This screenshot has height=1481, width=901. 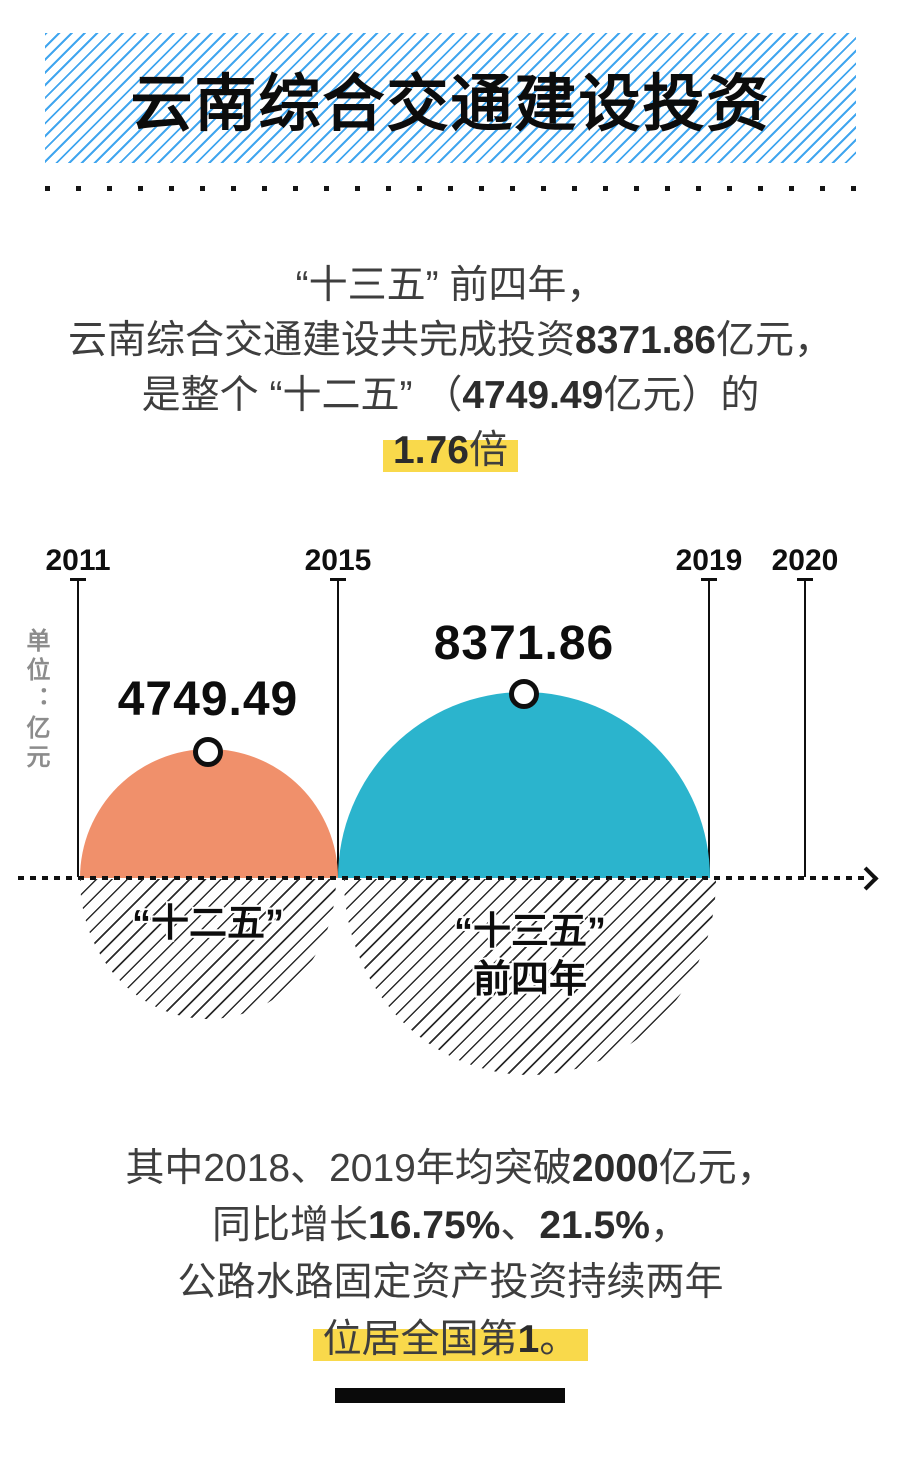 What do you see at coordinates (321, 340) in the screenshot?
I see `intro-line-2-text: 云南综合交通建设共完成投资` at bounding box center [321, 340].